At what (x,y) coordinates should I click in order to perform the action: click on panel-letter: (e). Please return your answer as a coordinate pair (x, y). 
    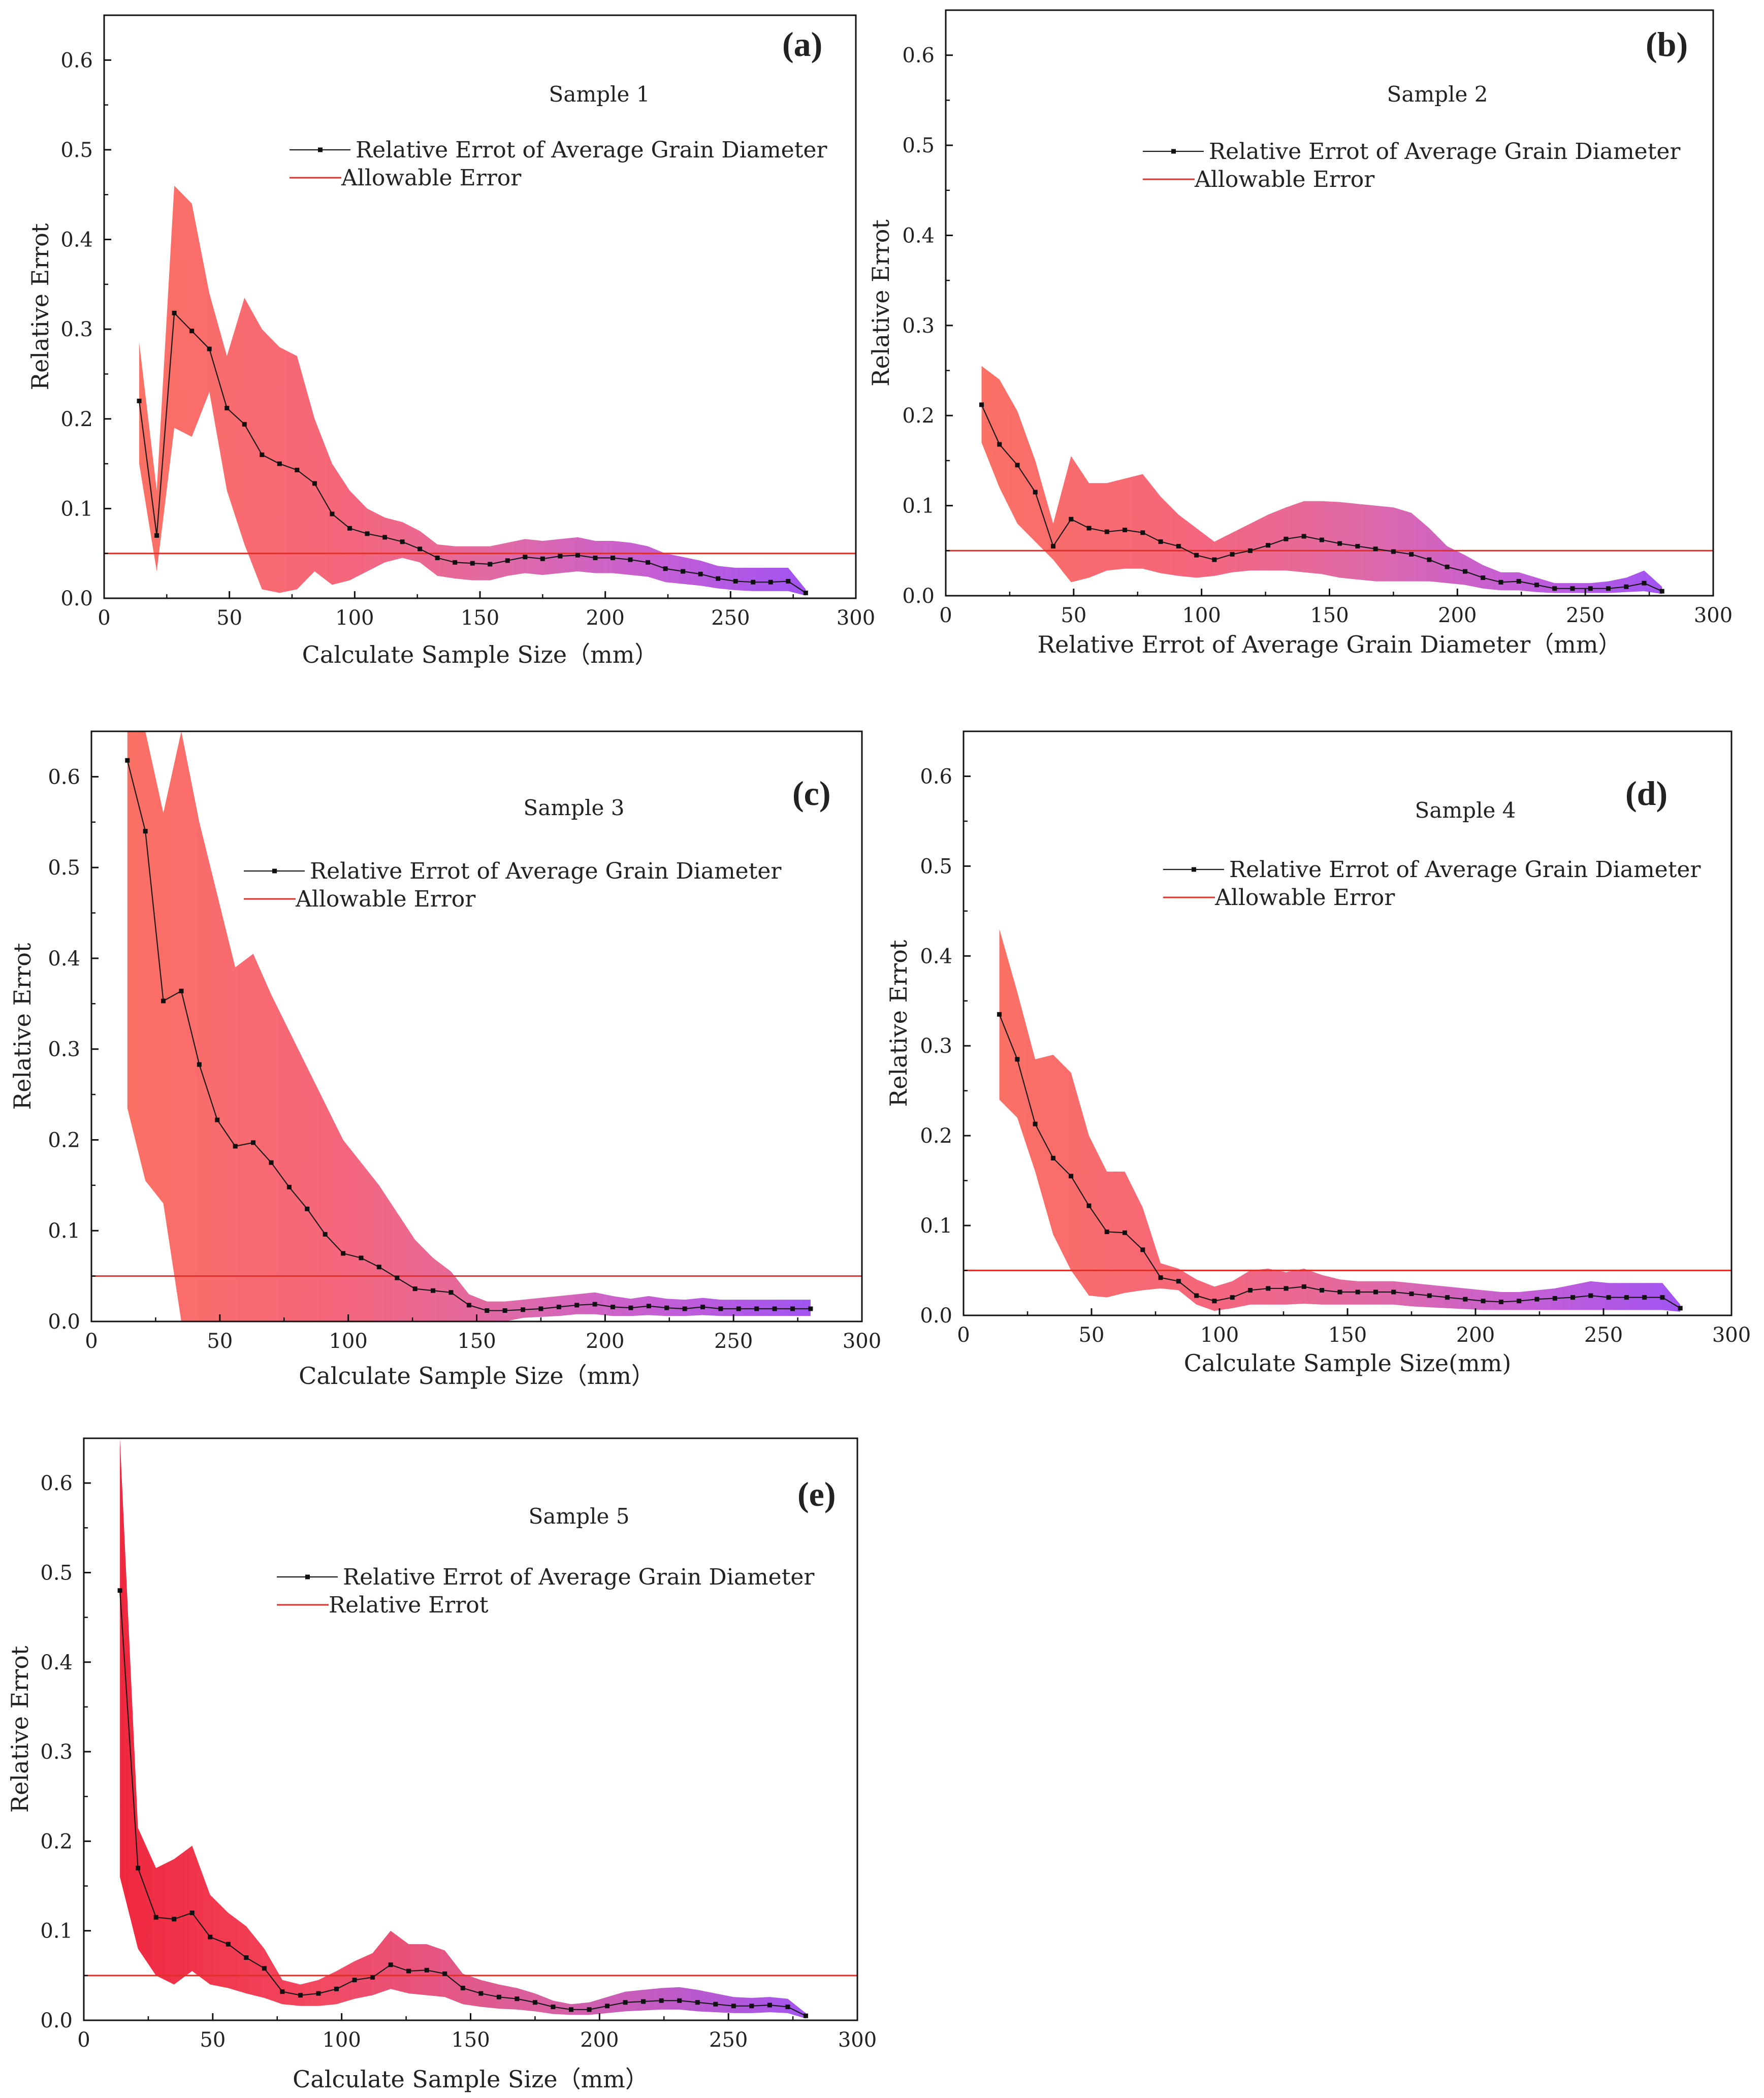
    Looking at the image, I should click on (816, 1494).